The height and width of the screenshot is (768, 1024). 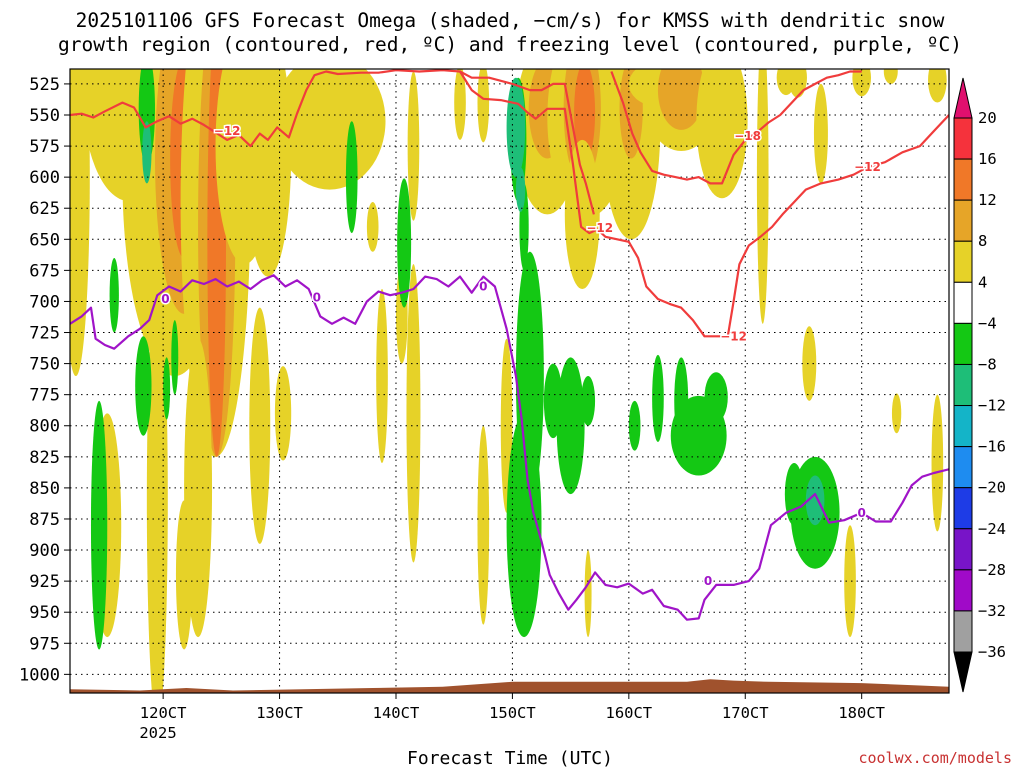 What do you see at coordinates (44, 334) in the screenshot?
I see `y-tick-label: 725` at bounding box center [44, 334].